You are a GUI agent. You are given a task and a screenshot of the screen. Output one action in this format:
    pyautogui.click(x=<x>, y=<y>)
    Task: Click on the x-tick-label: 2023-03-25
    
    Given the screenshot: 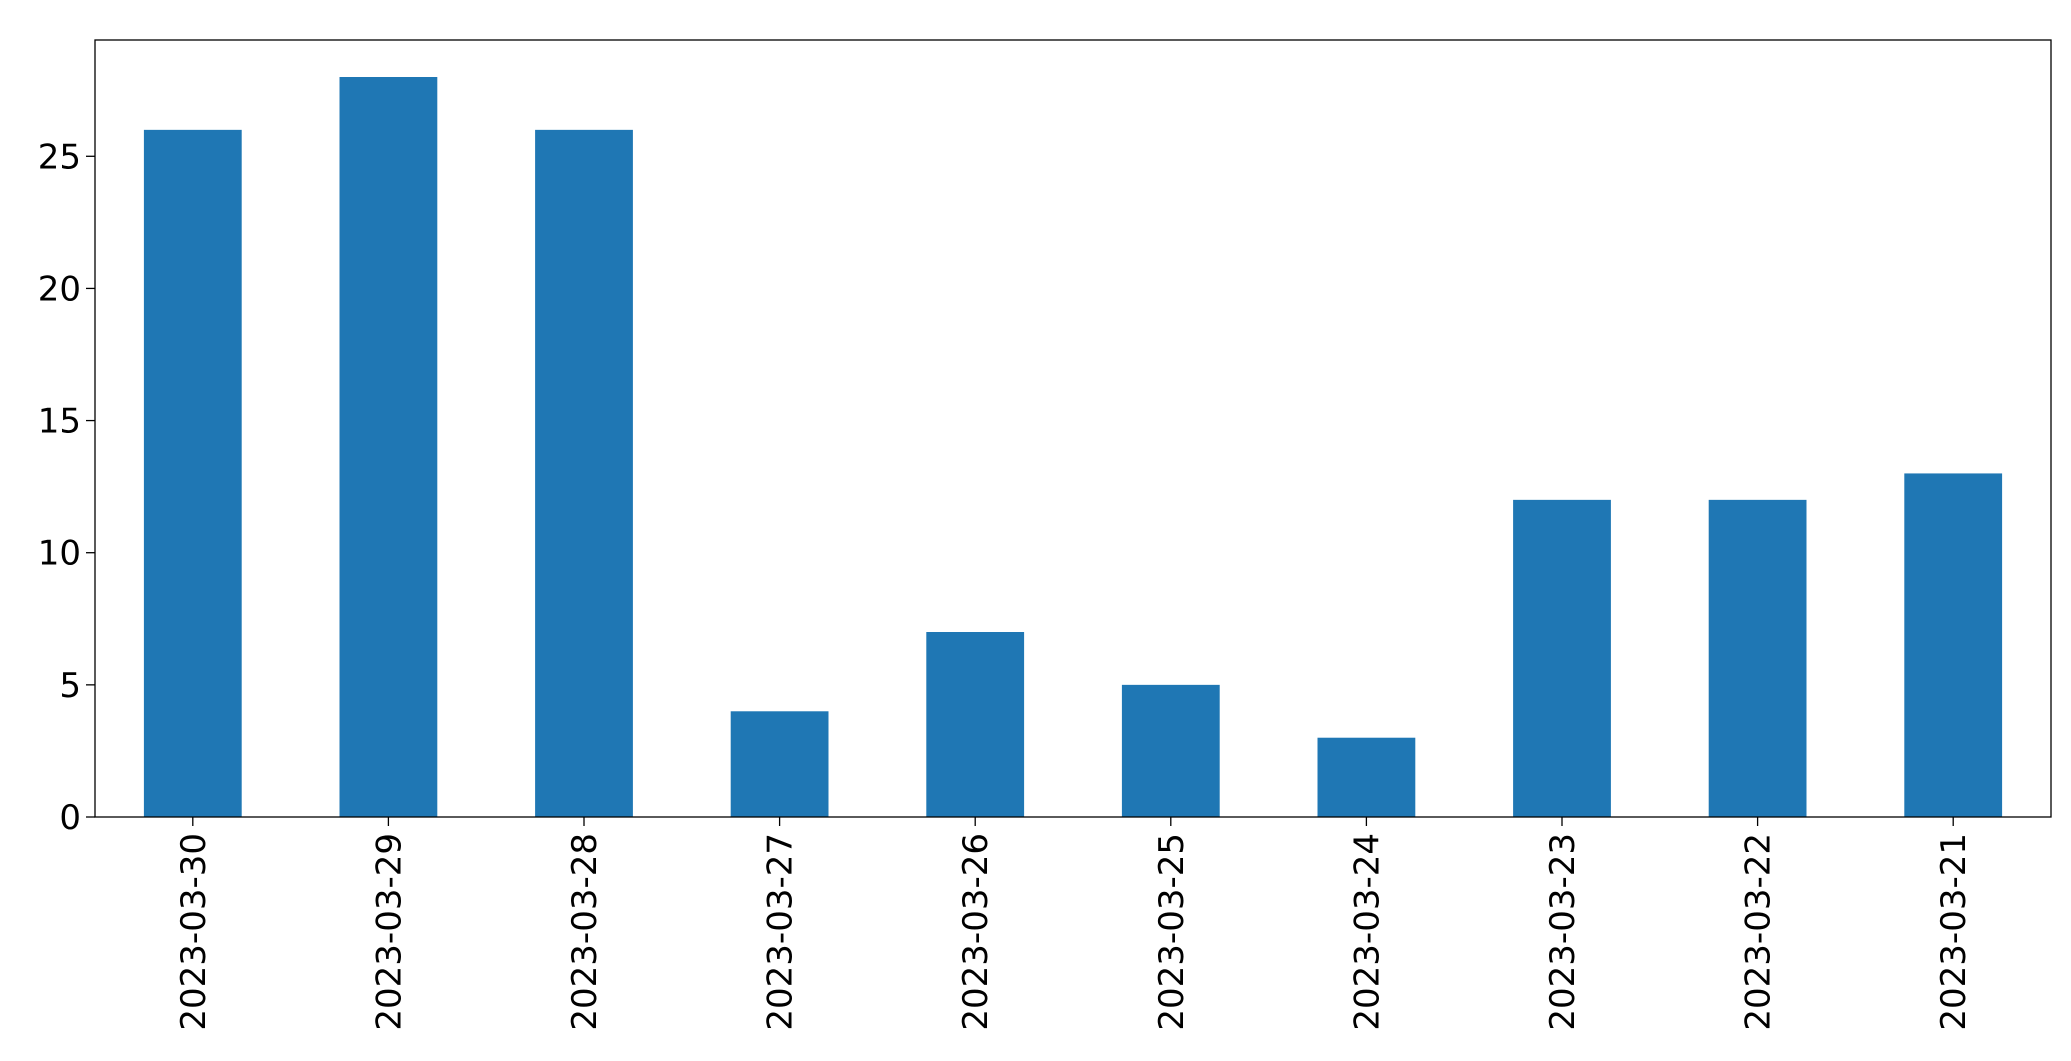 What is the action you would take?
    pyautogui.click(x=1172, y=932)
    